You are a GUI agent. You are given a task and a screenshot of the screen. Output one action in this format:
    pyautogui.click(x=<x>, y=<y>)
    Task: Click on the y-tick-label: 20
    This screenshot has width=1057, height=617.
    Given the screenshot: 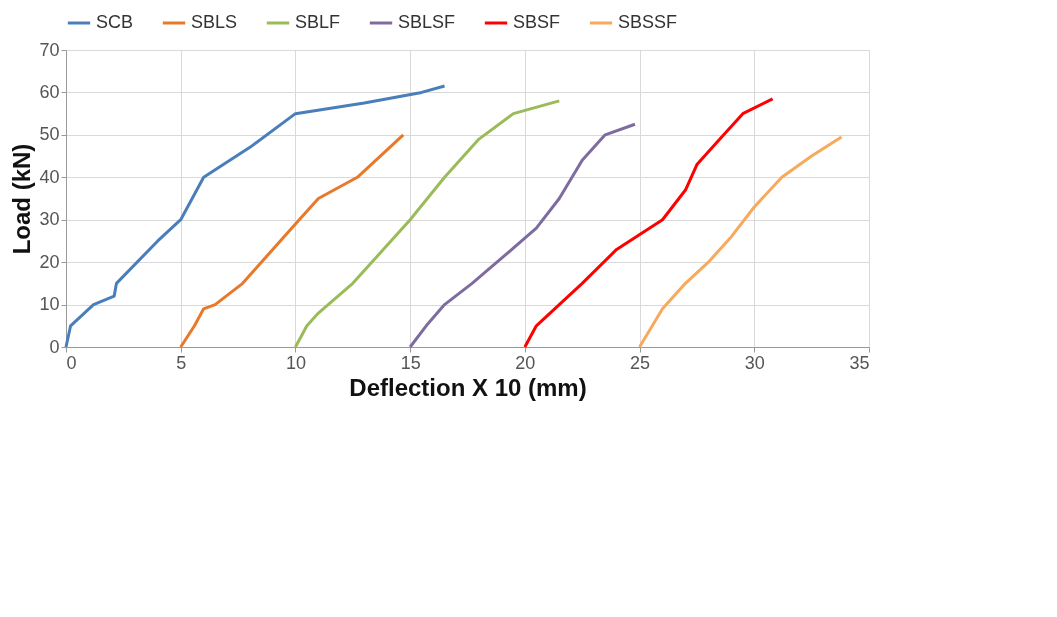 What is the action you would take?
    pyautogui.click(x=49, y=261)
    